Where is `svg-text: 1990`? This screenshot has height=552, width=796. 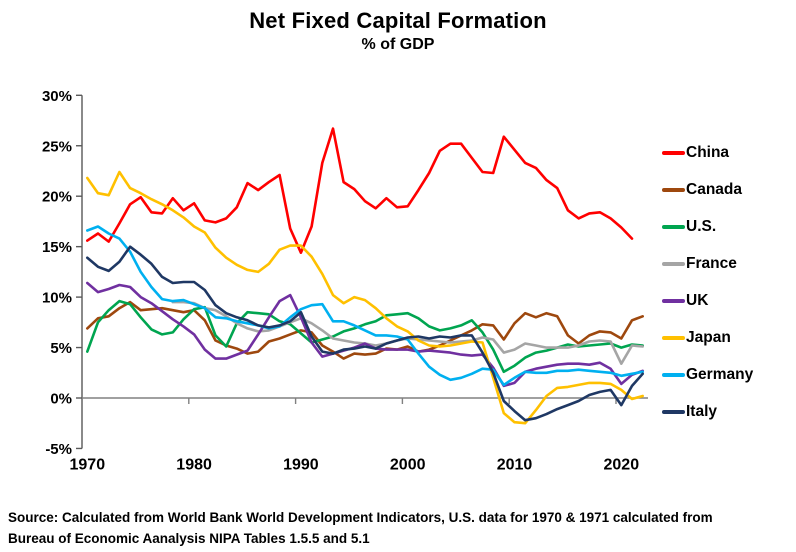 svg-text: 1990 is located at coordinates (301, 464).